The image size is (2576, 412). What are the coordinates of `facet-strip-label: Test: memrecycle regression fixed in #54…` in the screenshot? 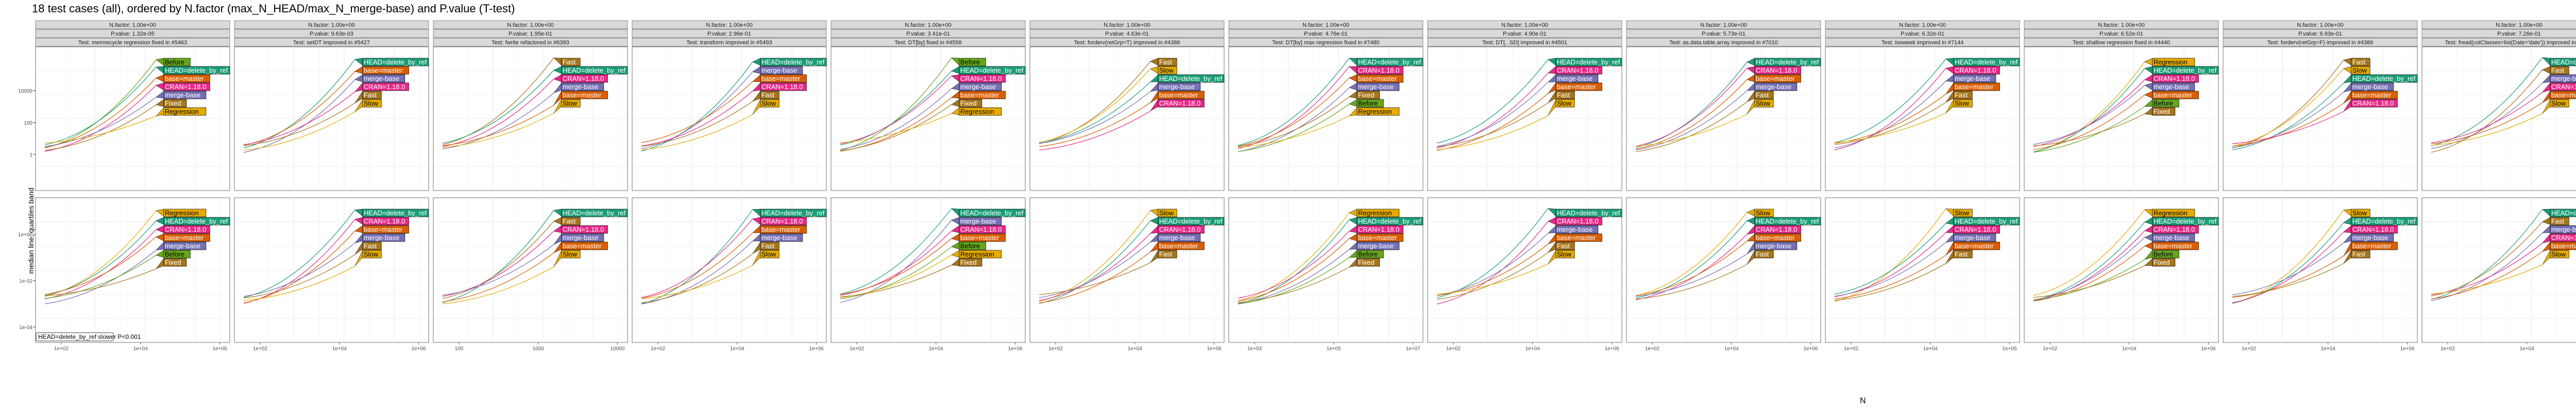 It's located at (133, 43).